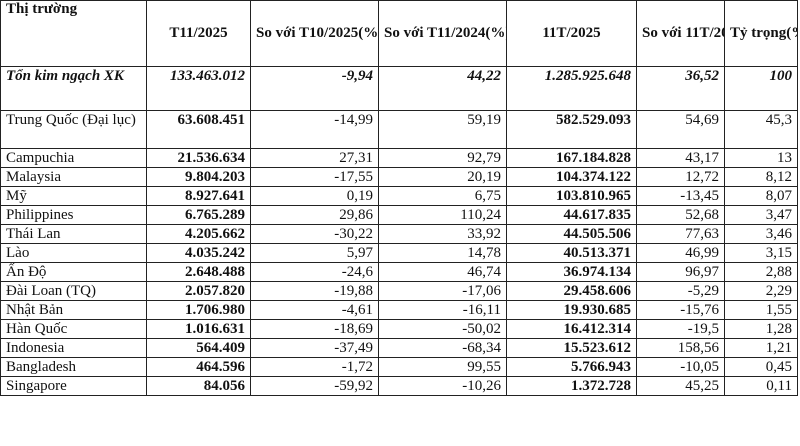 Image resolution: width=800 pixels, height=446 pixels. I want to click on value-vs-t10: -1,72, so click(314, 367).